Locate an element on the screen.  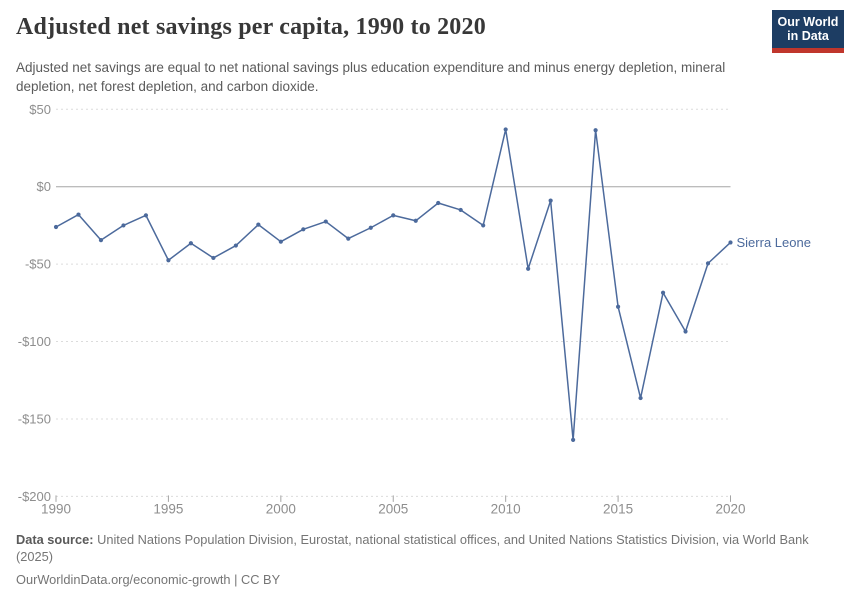
logo-text-line2: in Data is located at coordinates (808, 36).